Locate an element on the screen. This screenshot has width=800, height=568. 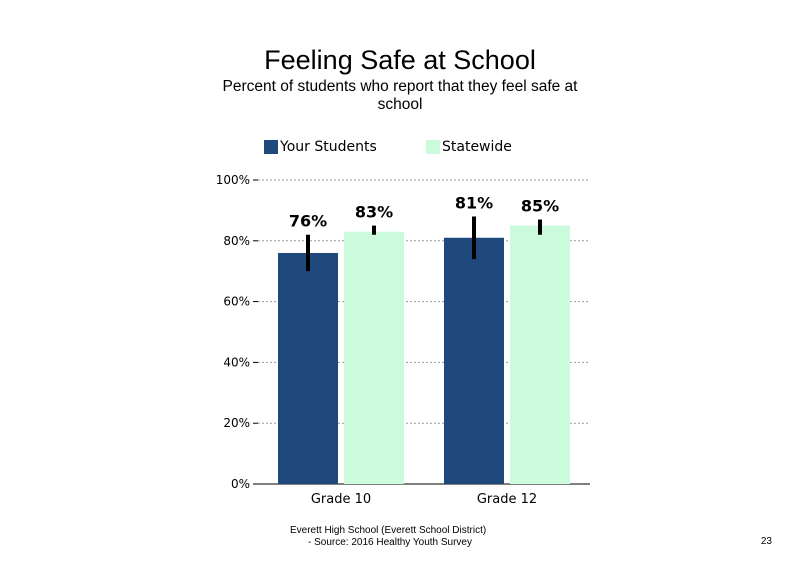
chart-title: Feeling Safe at School is located at coordinates (400, 60).